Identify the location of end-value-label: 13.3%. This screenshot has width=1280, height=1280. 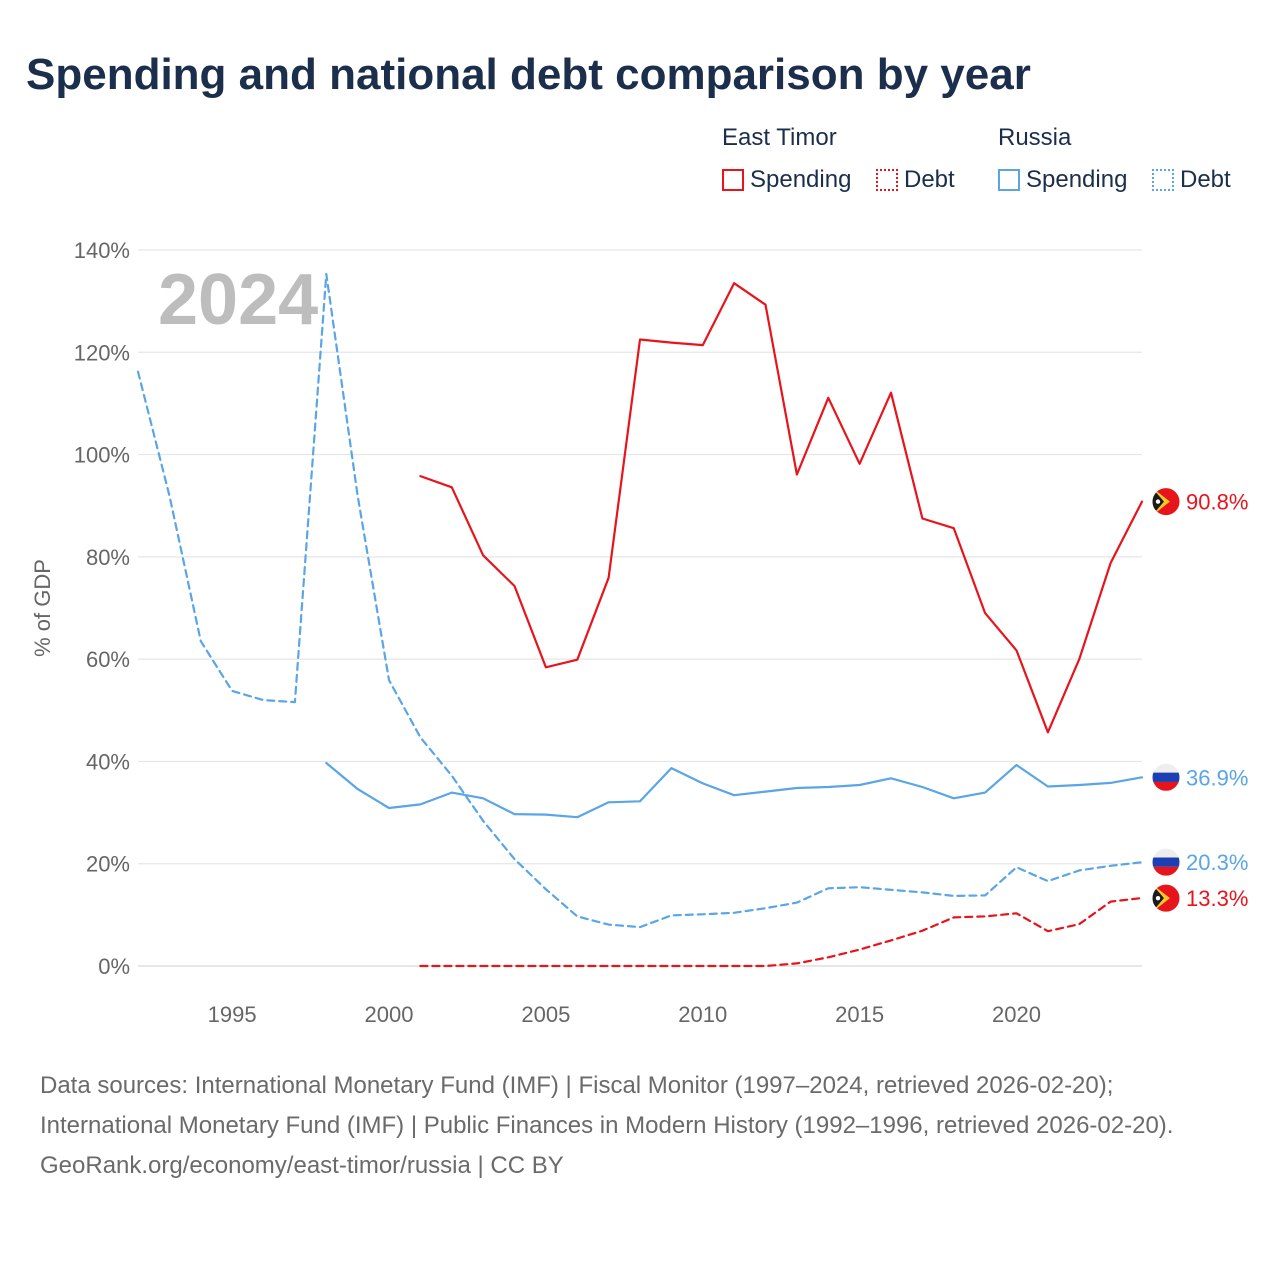
(1217, 898).